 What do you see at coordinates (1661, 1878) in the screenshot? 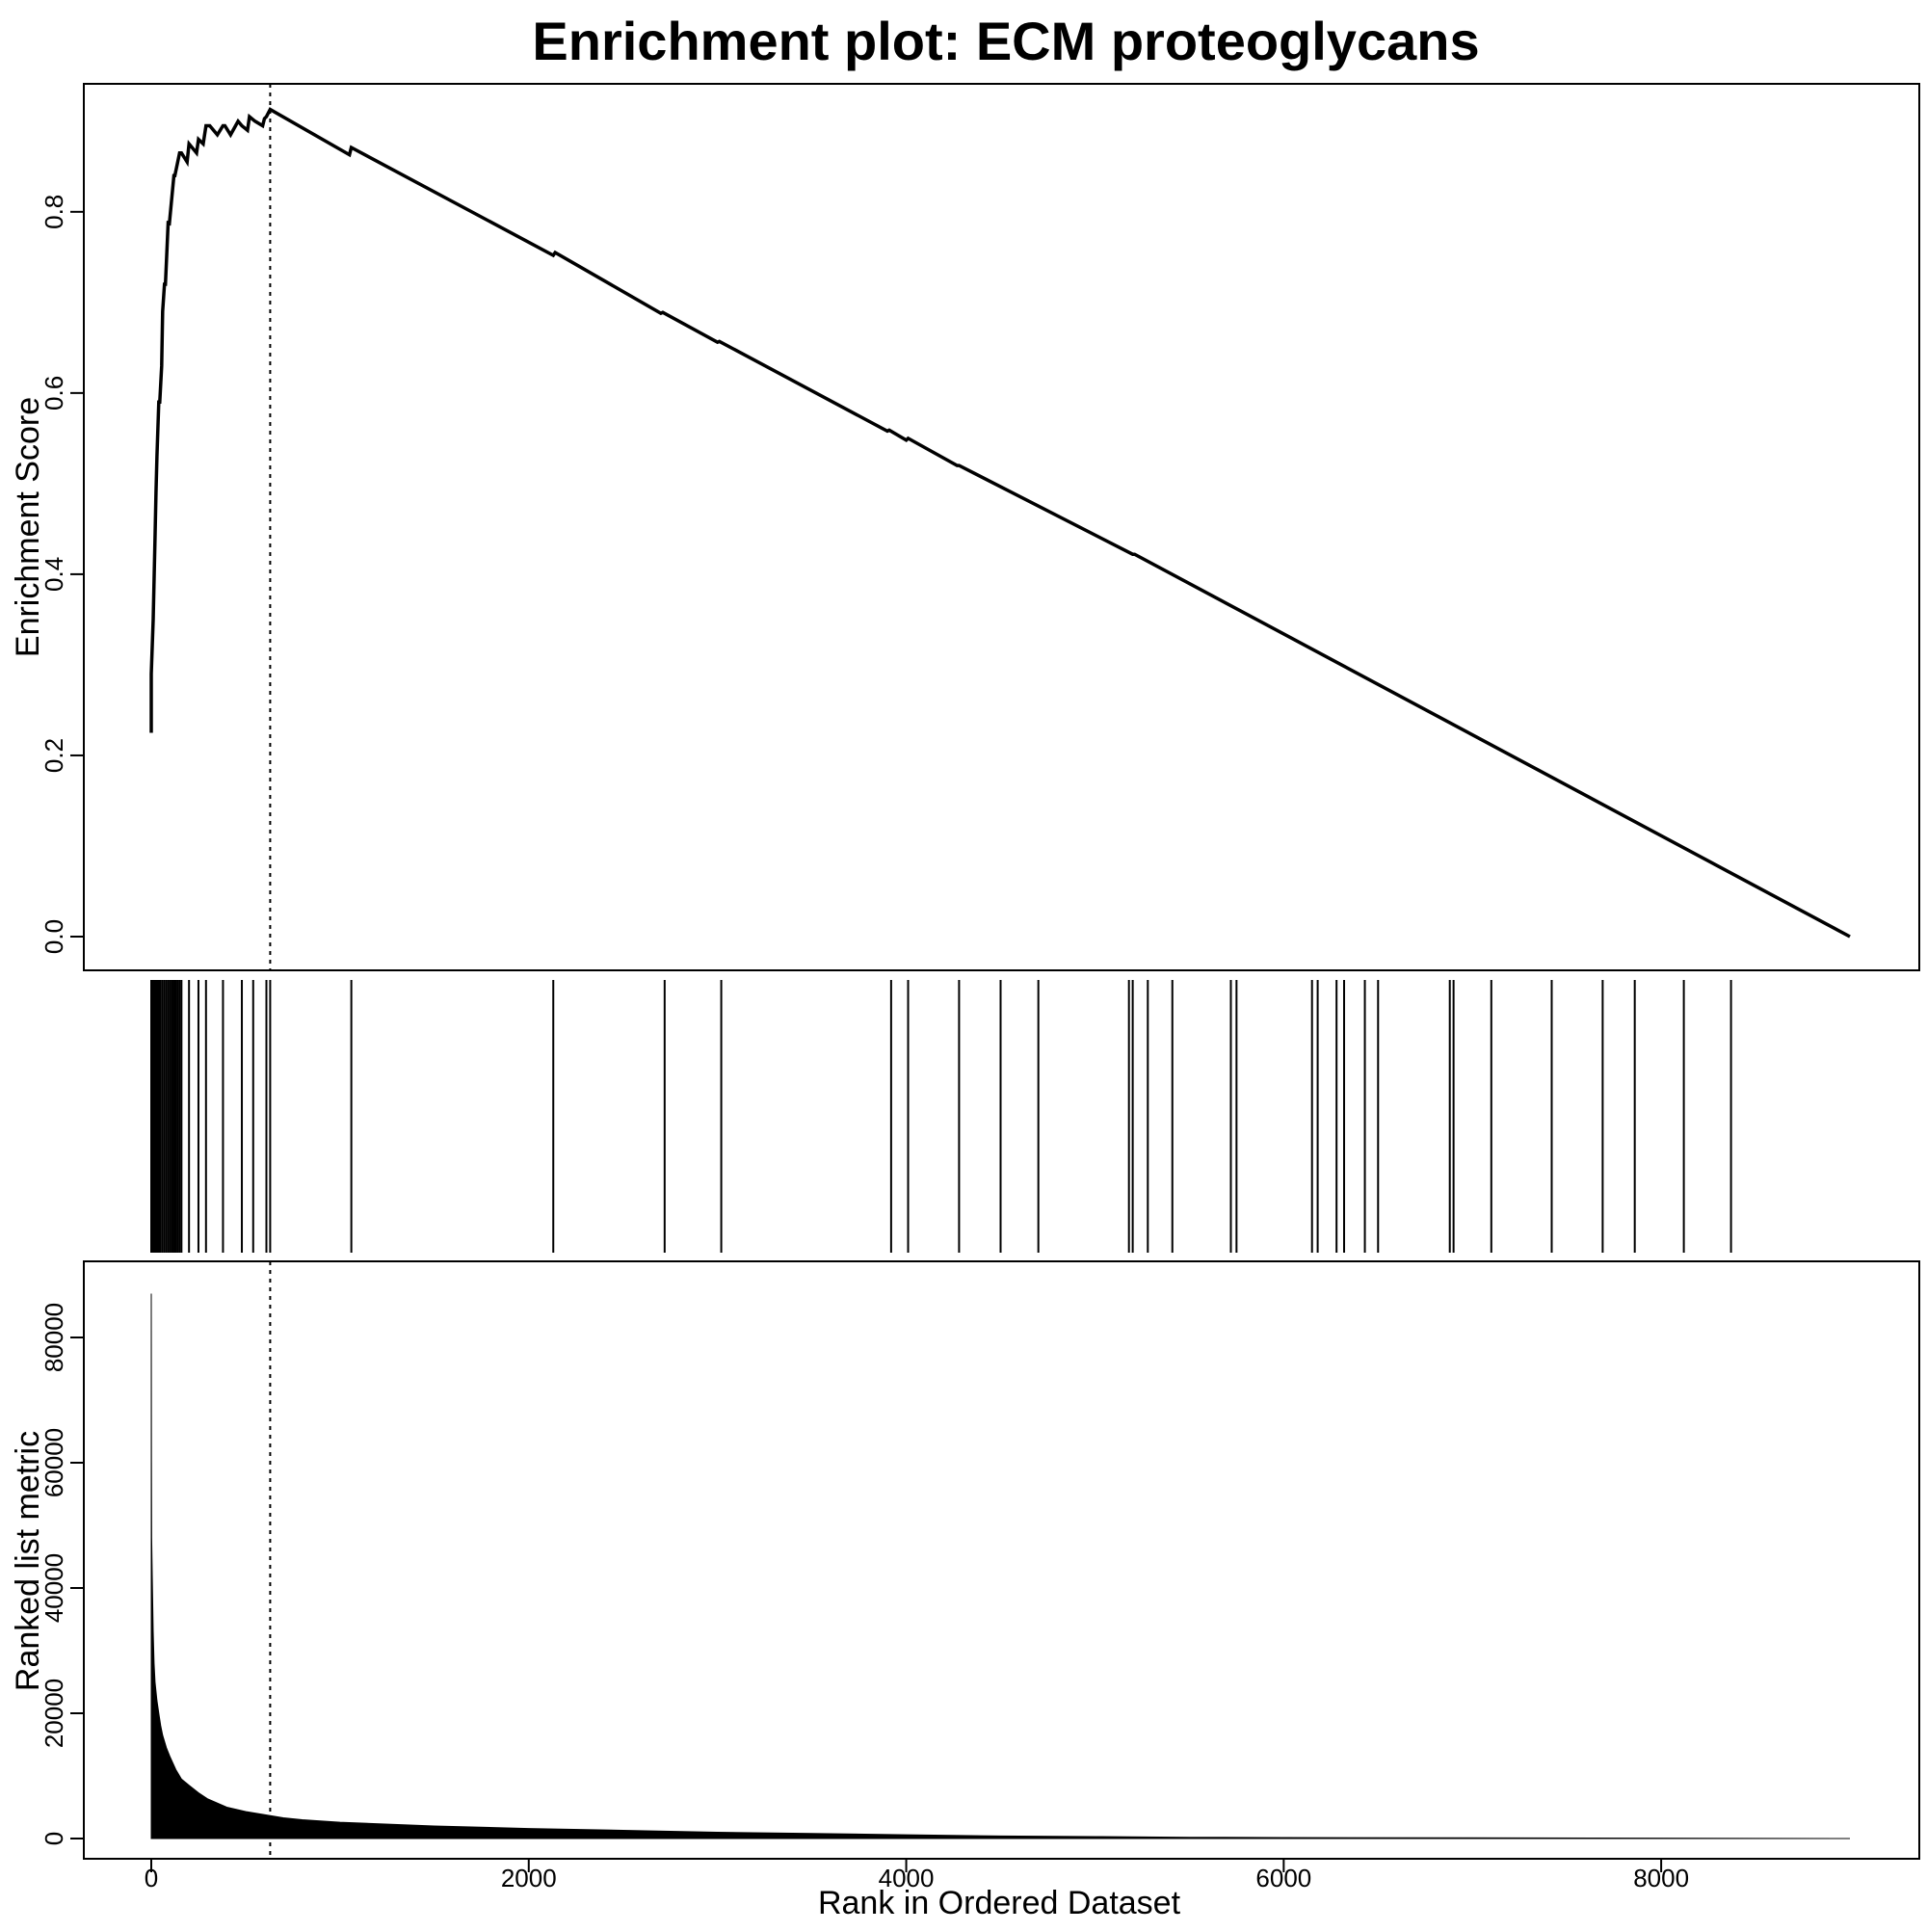
I see `x-tick-label: 8000` at bounding box center [1661, 1878].